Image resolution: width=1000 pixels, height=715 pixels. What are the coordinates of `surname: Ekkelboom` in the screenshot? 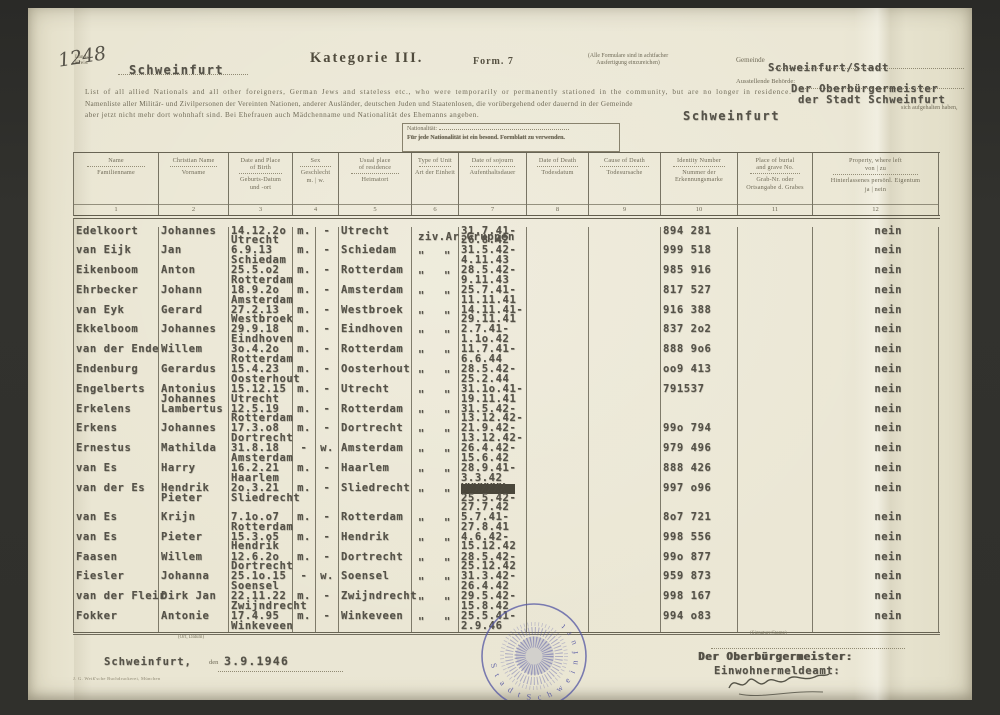 It's located at (107, 329).